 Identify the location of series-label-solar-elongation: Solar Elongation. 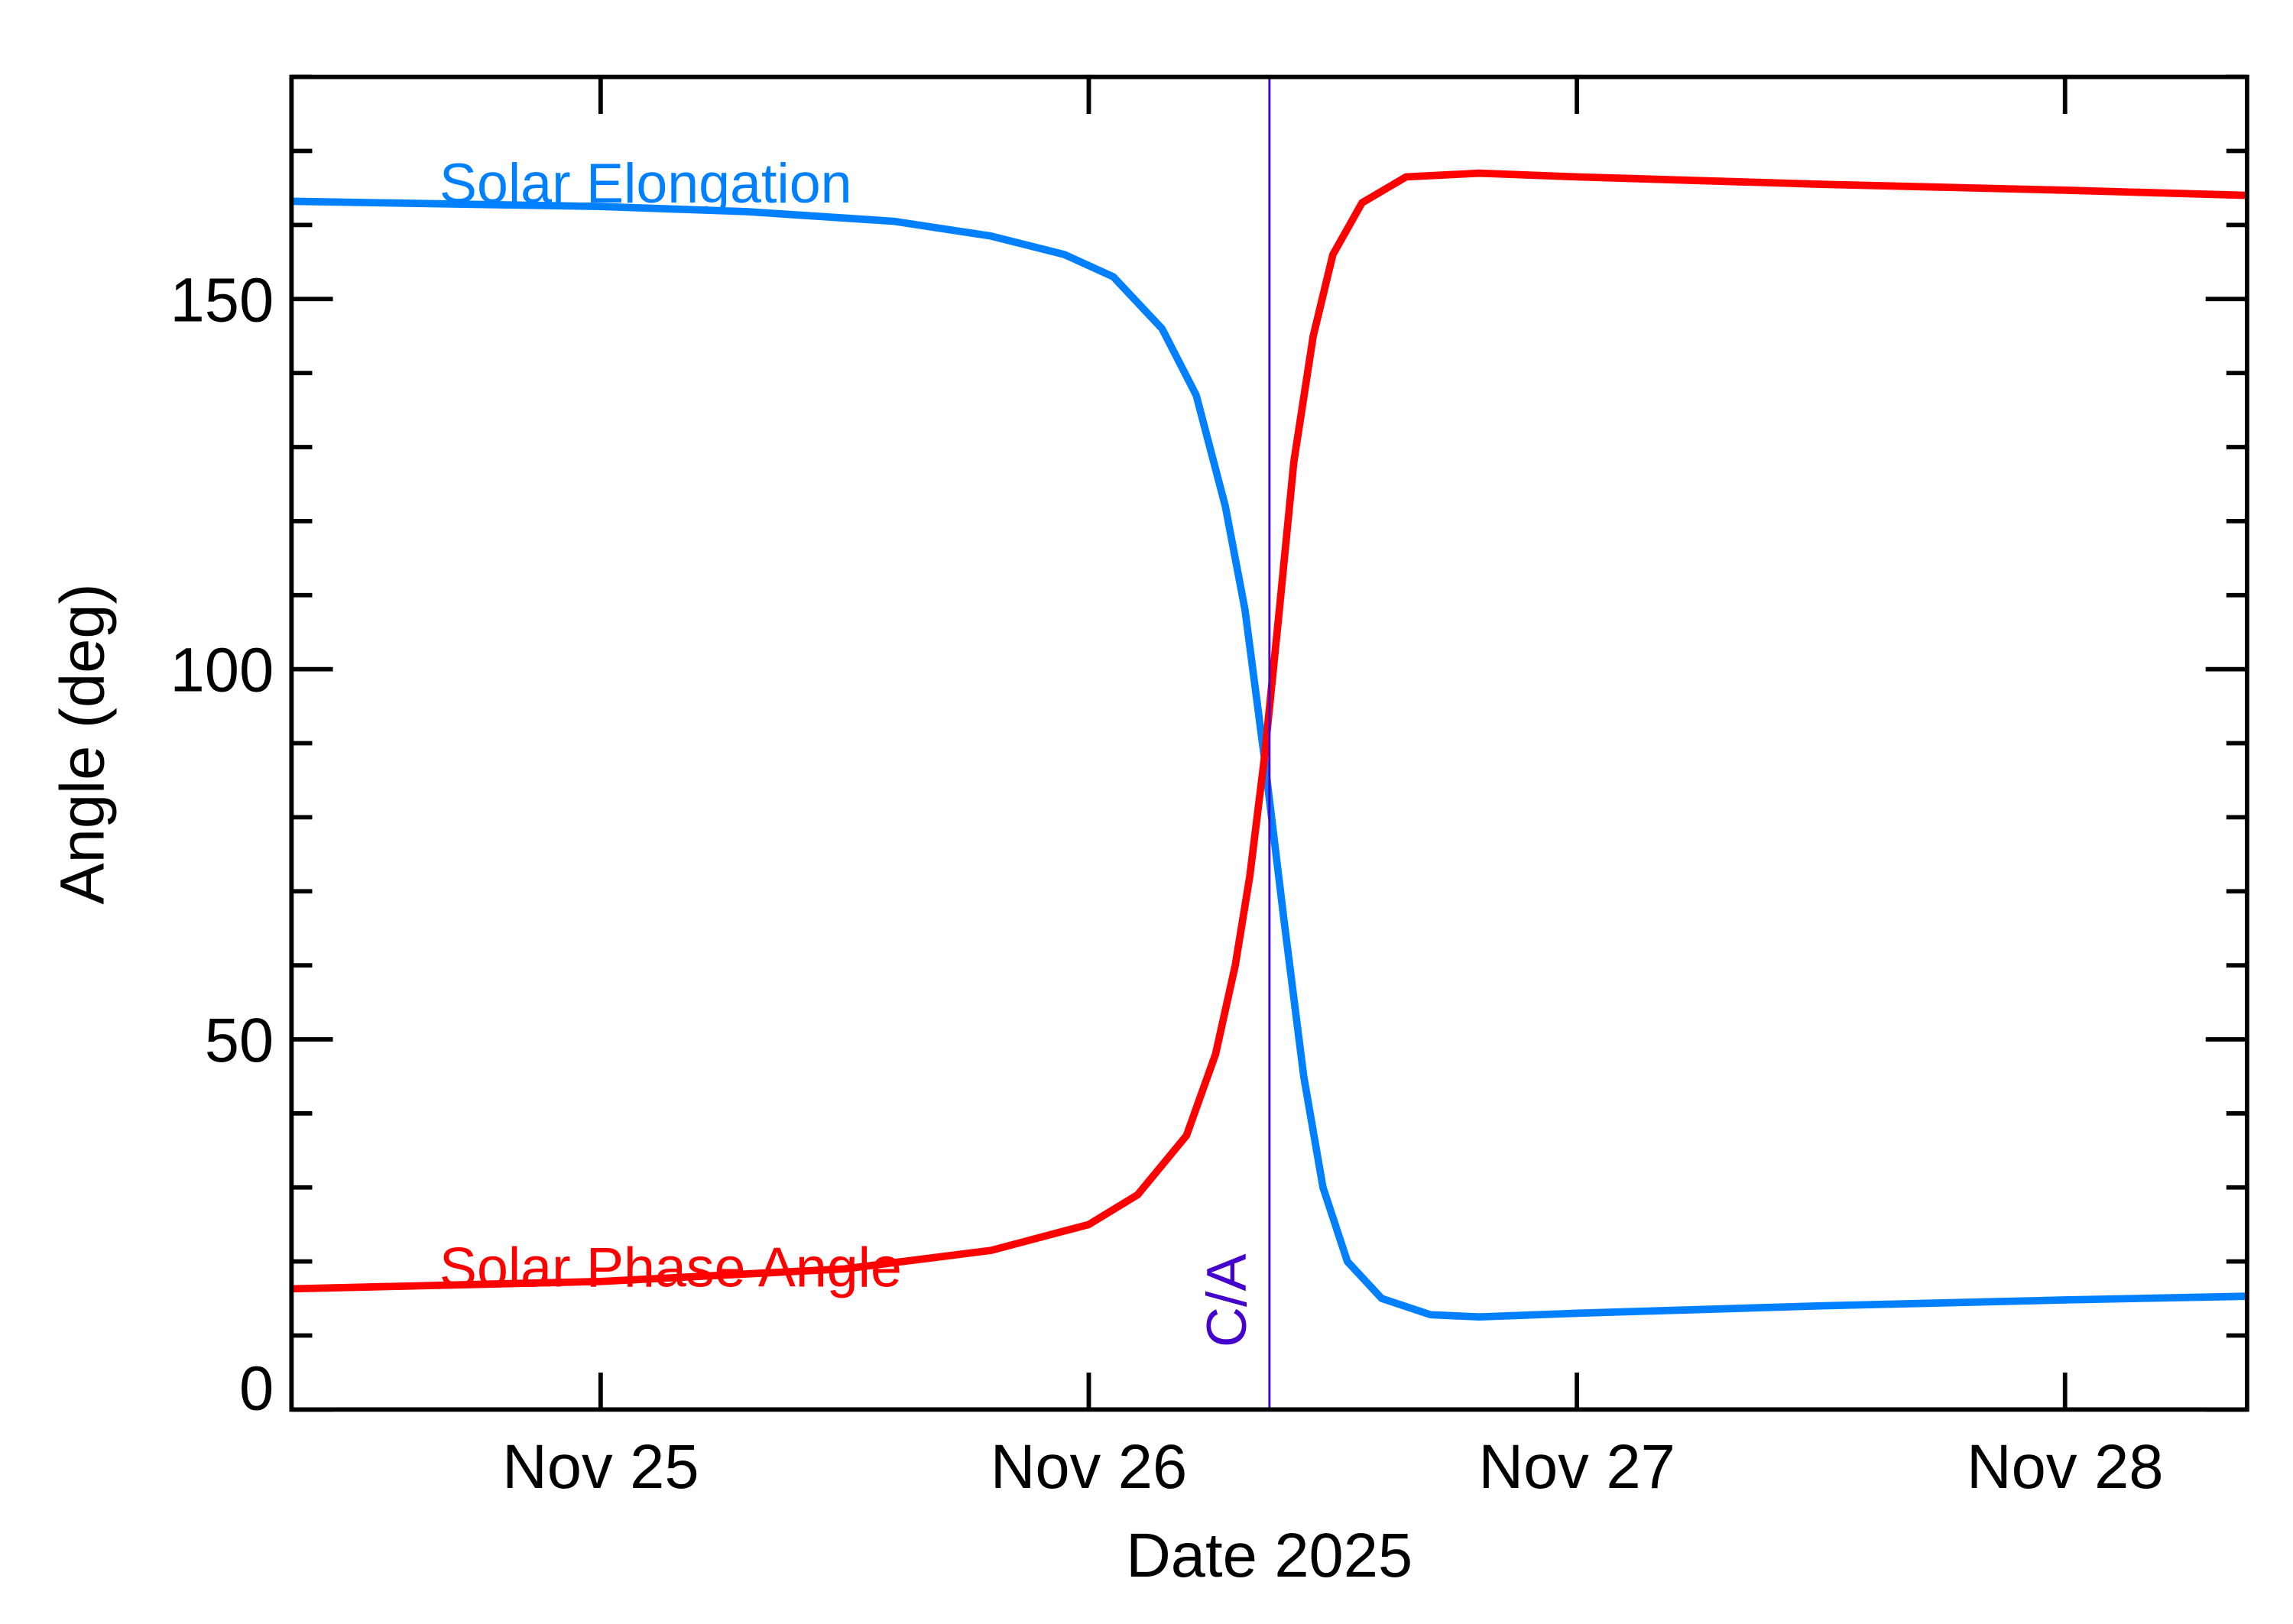
(645, 183).